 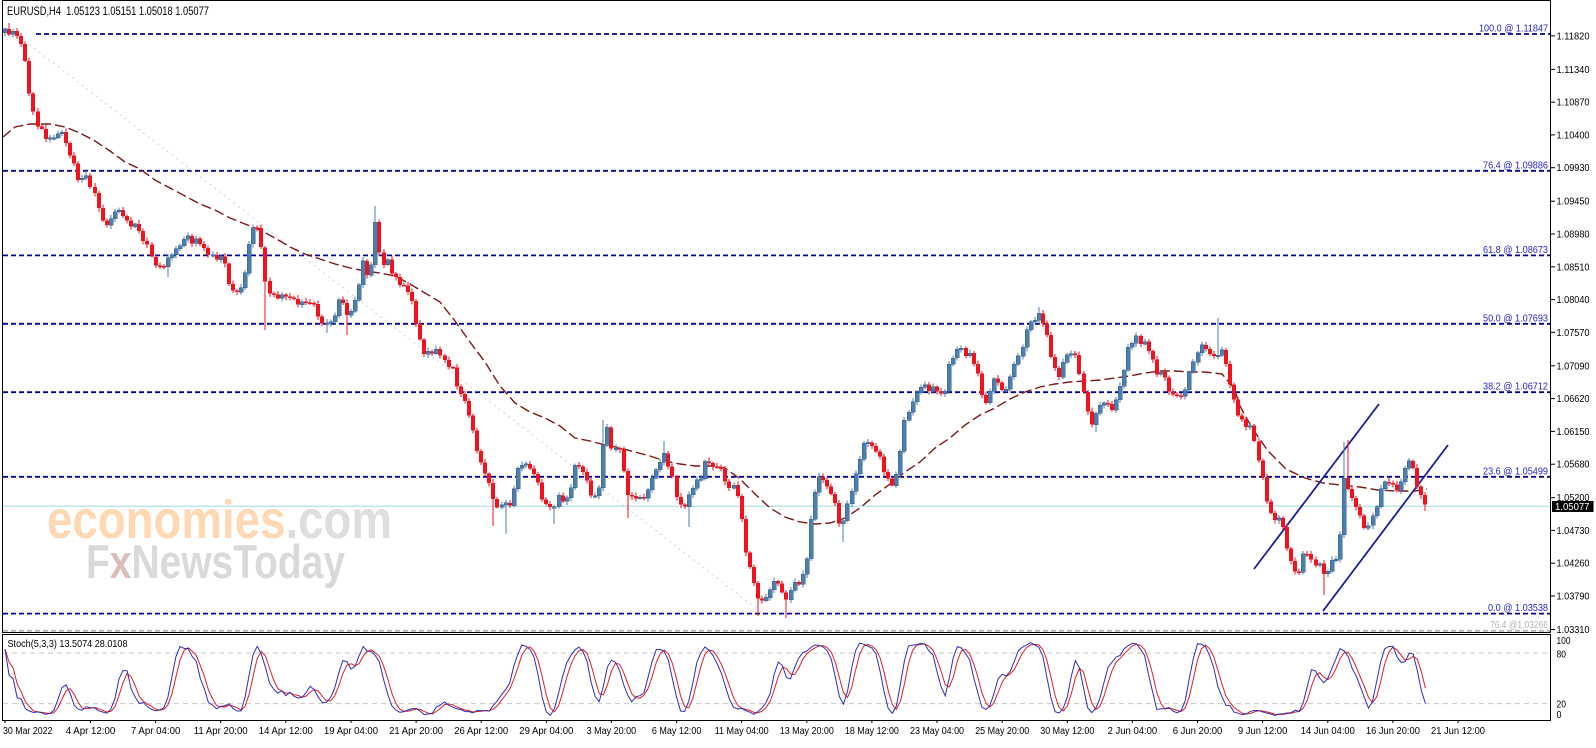 I want to click on svg-text: 1.10870, so click(x=1573, y=103).